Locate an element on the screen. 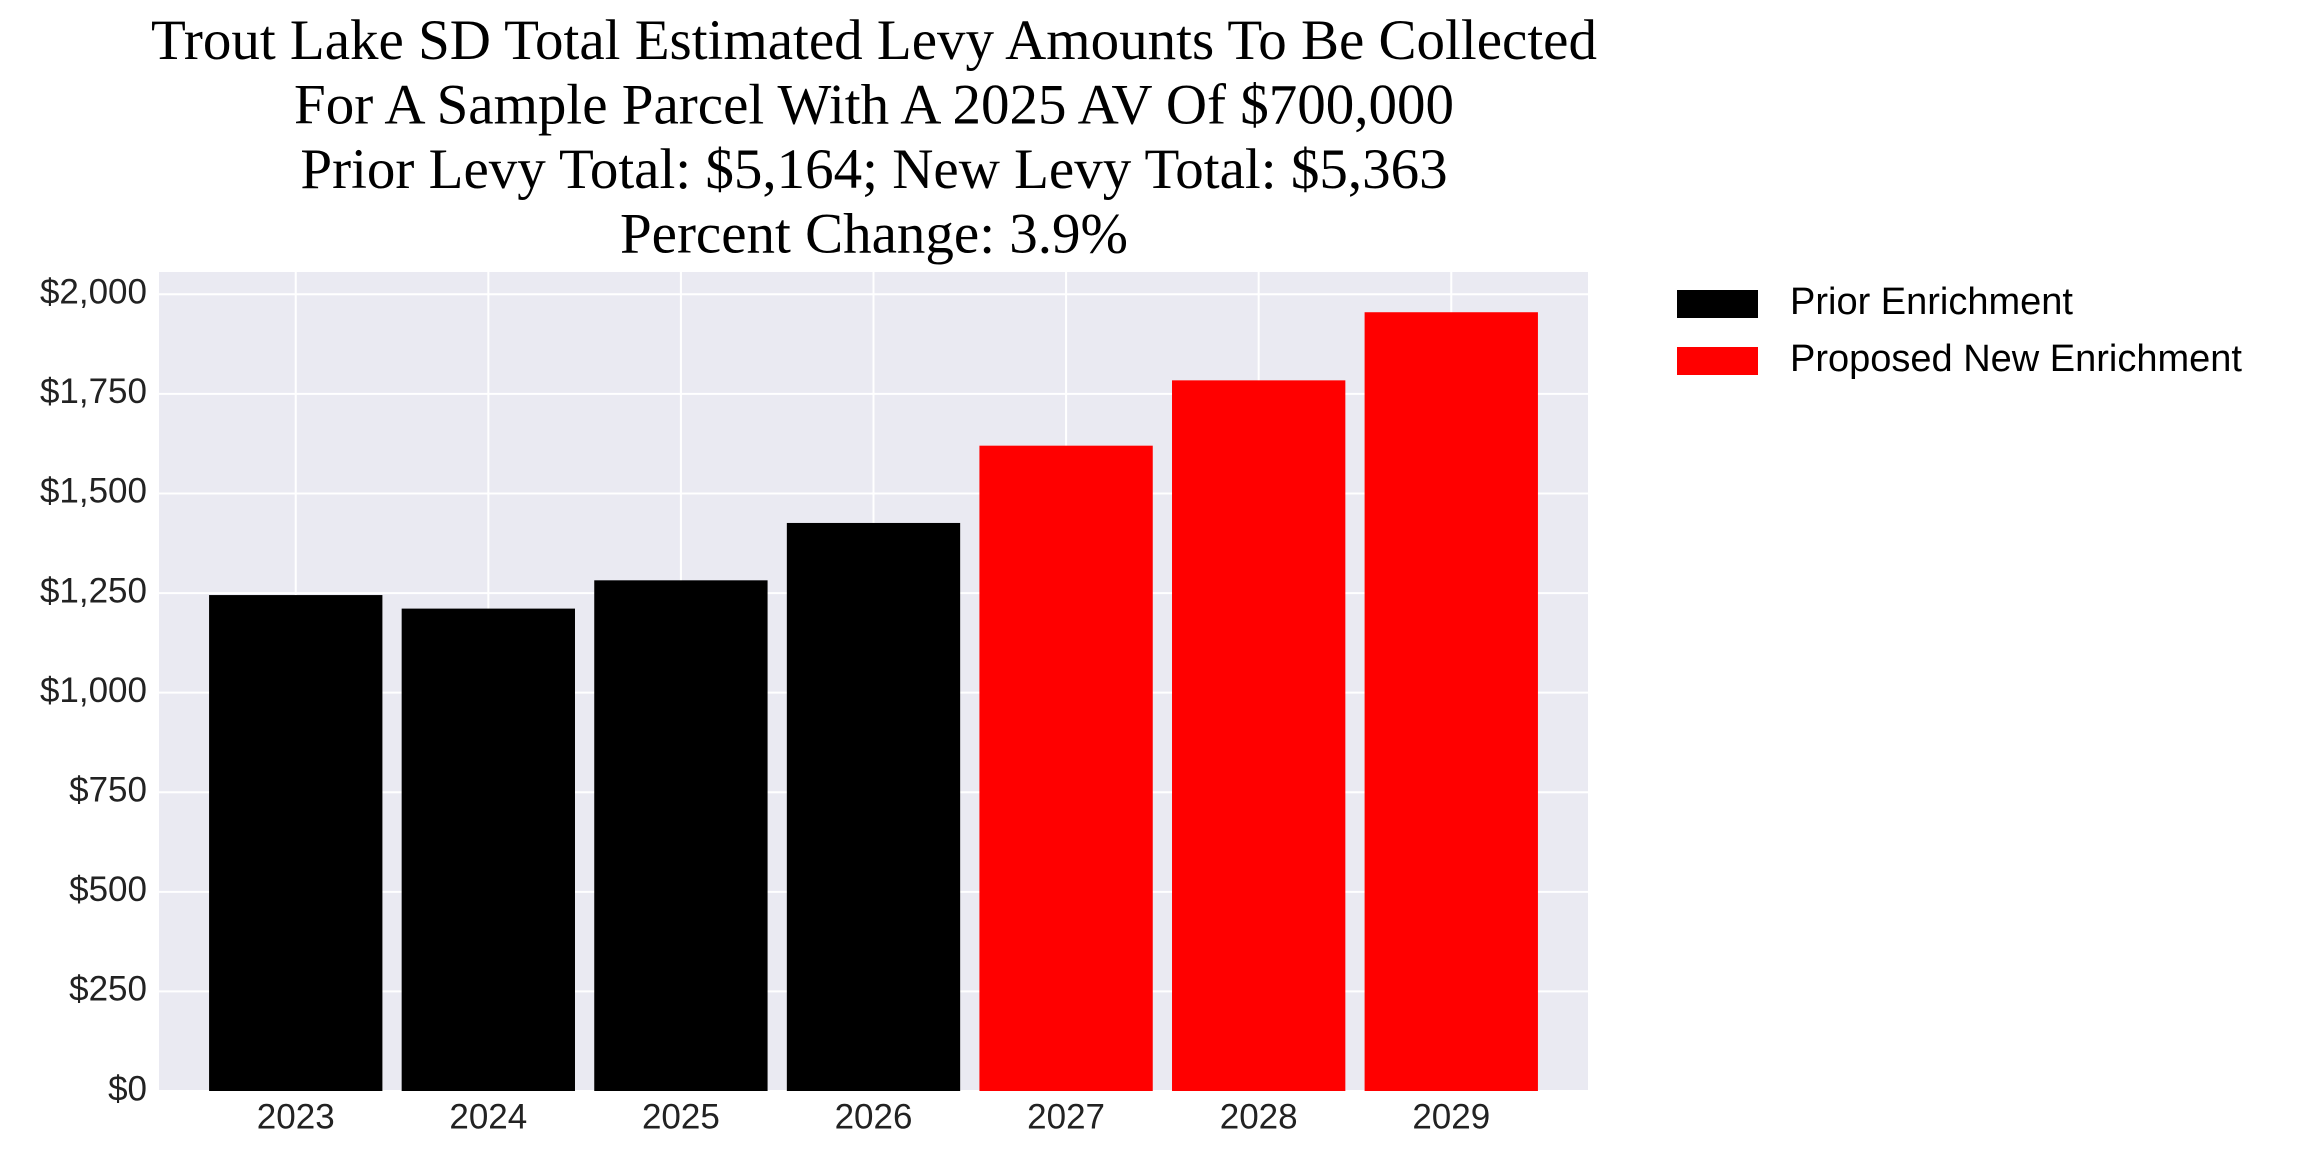  y-tick-label: $500 is located at coordinates (108, 889).